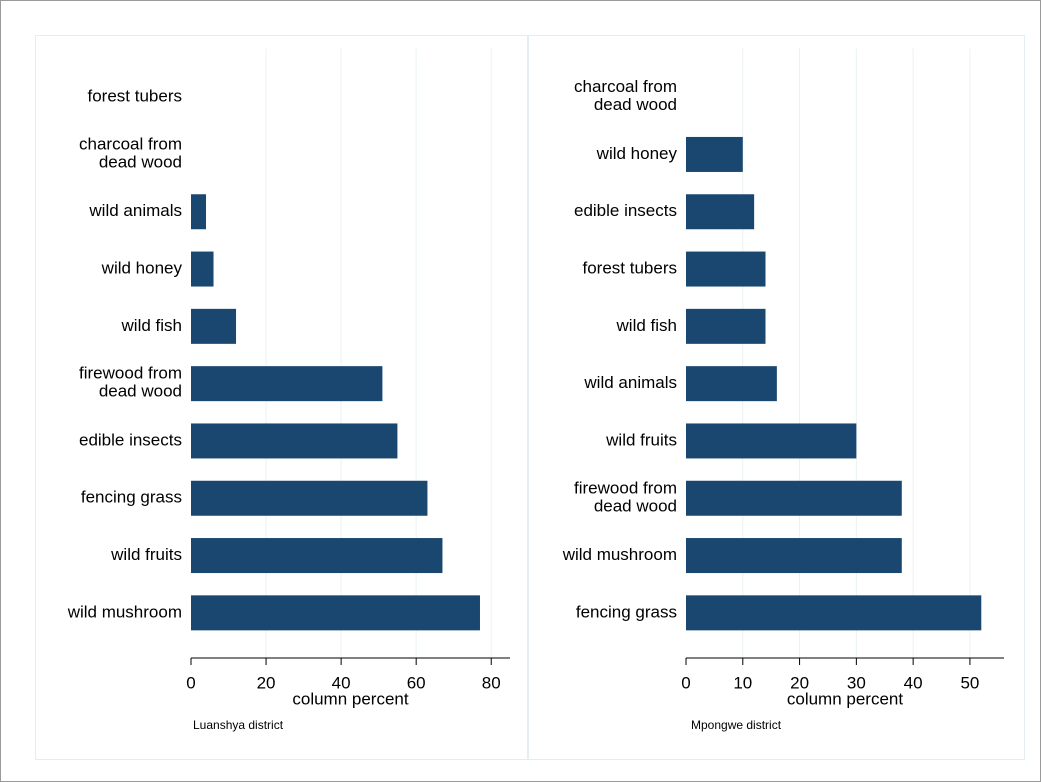 This screenshot has height=782, width=1041. Describe the element at coordinates (416, 682) in the screenshot. I see `x-tick-label: 60` at that location.